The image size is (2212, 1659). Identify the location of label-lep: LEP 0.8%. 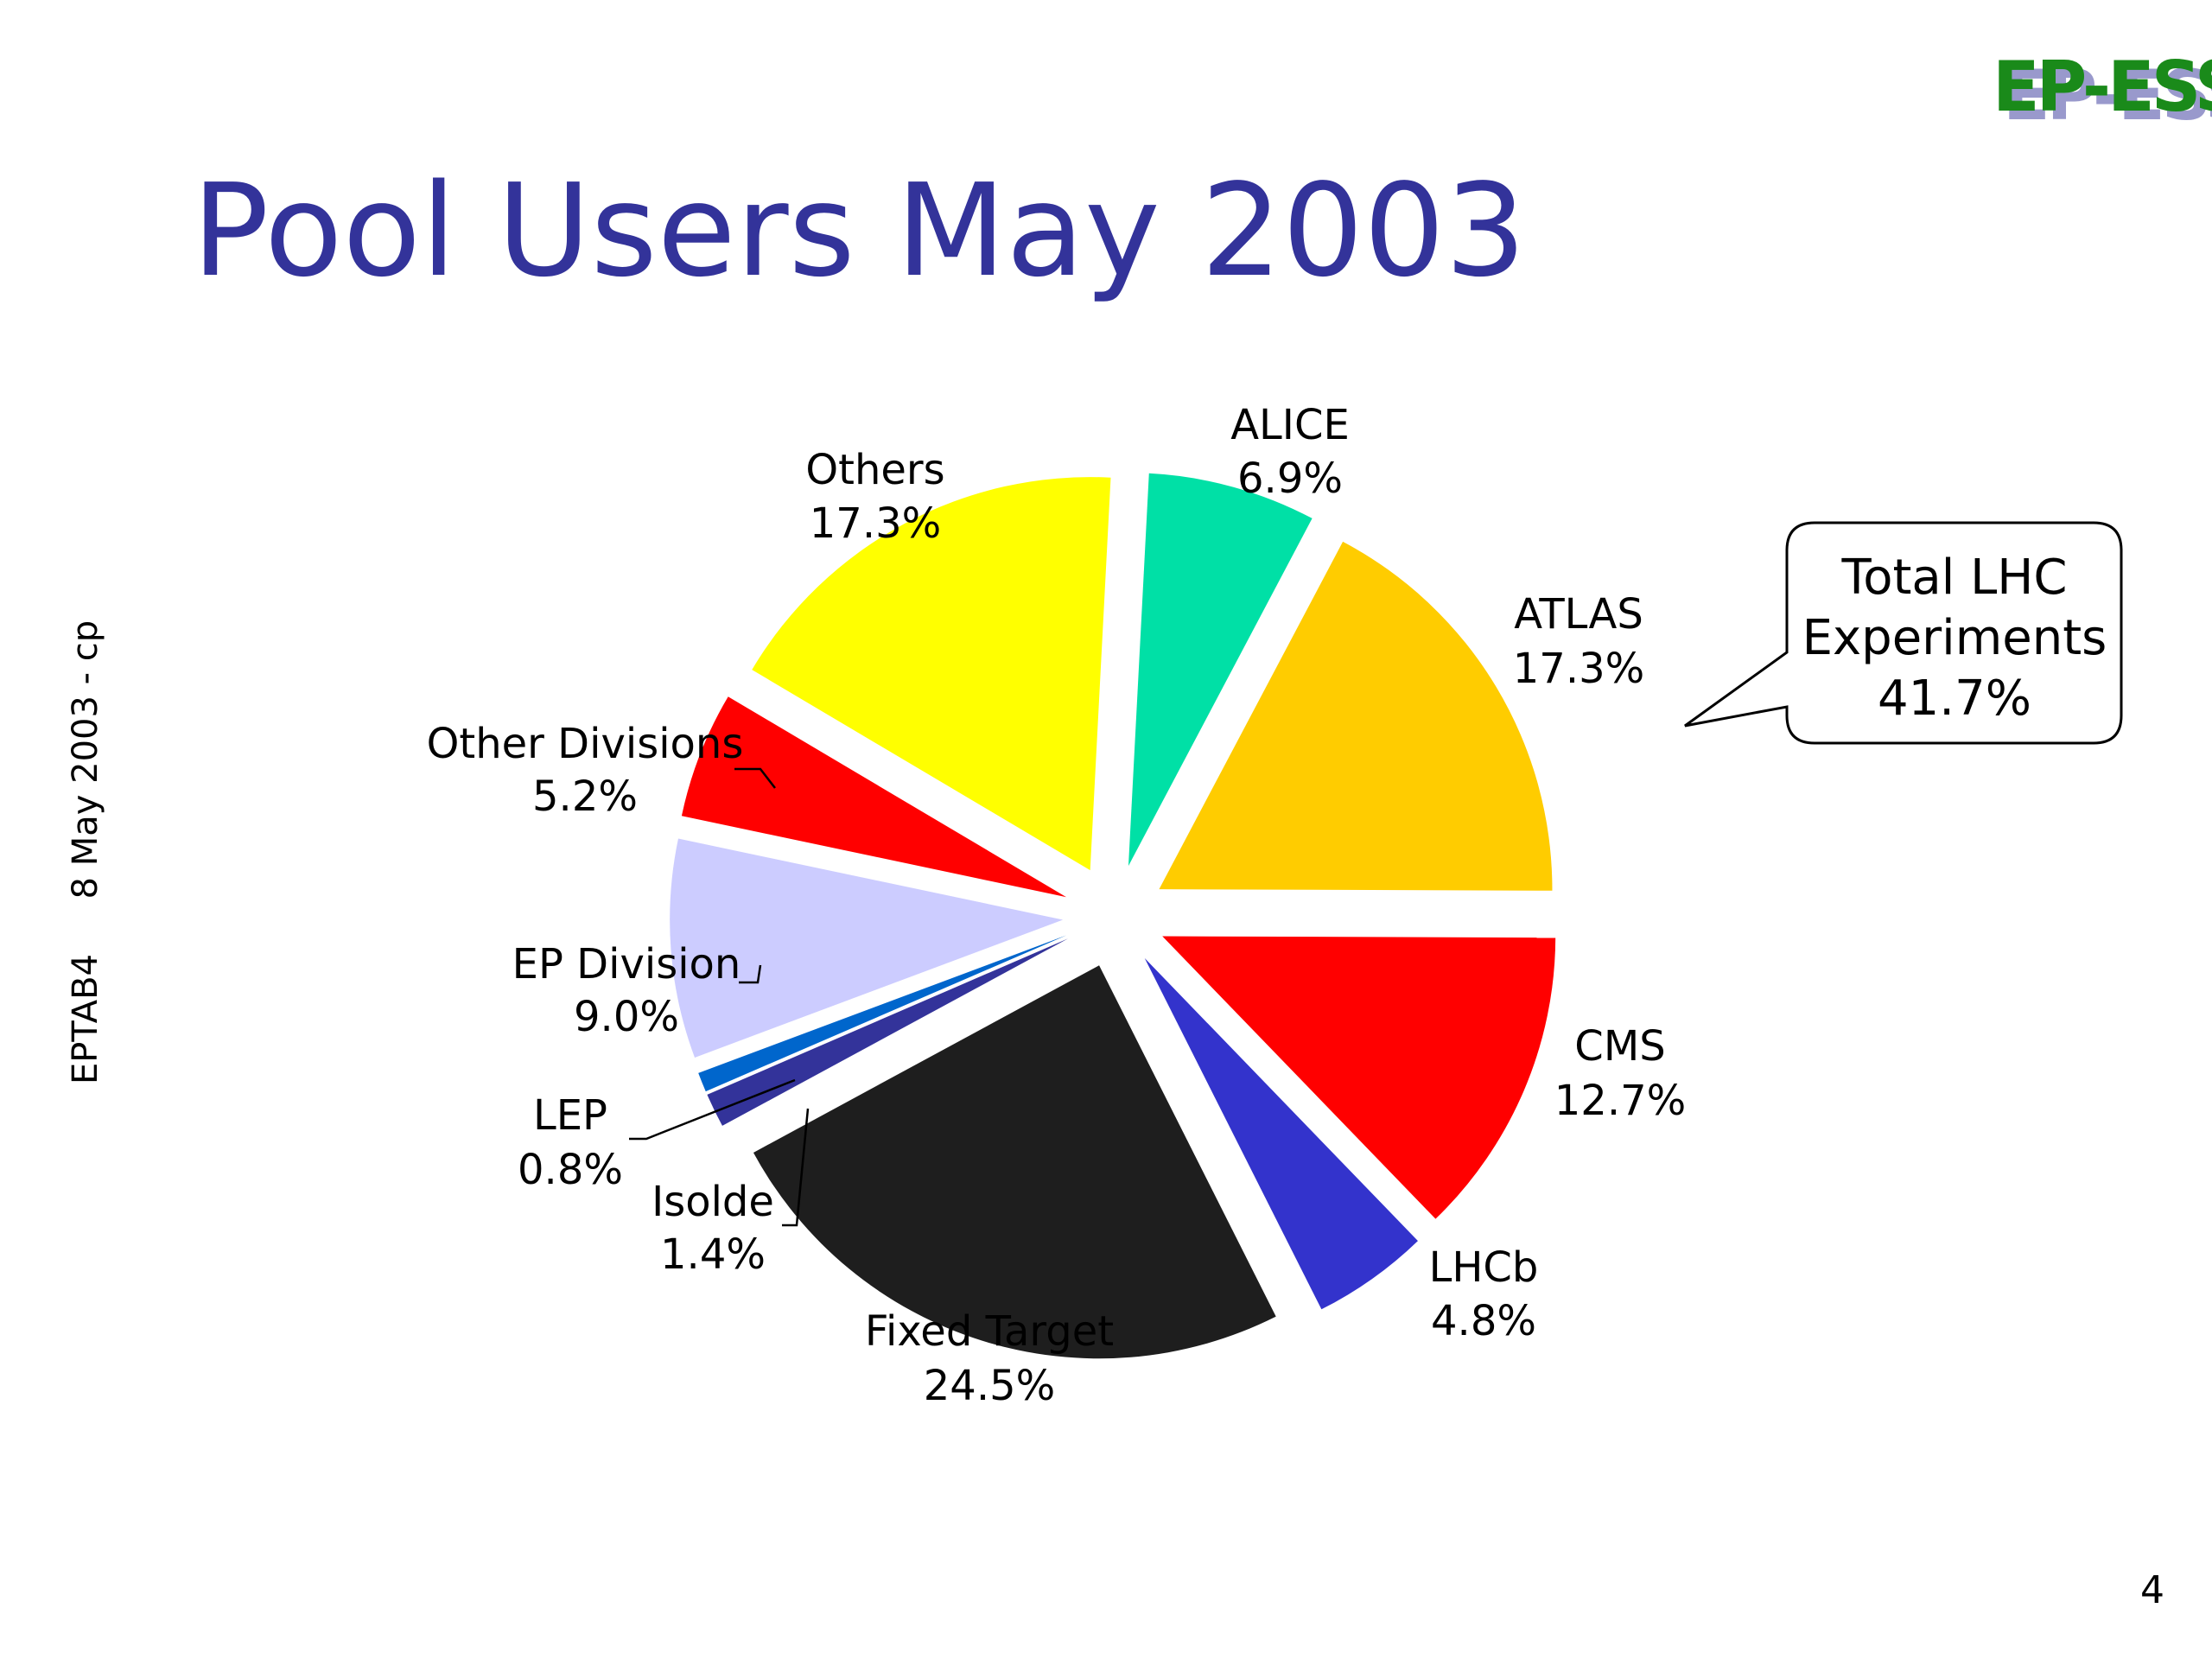
(570, 1142).